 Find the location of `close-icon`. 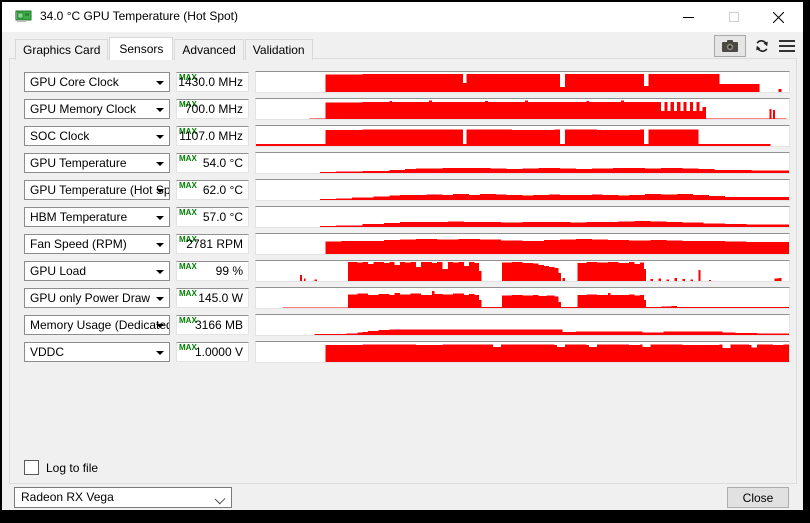

close-icon is located at coordinates (778, 17).